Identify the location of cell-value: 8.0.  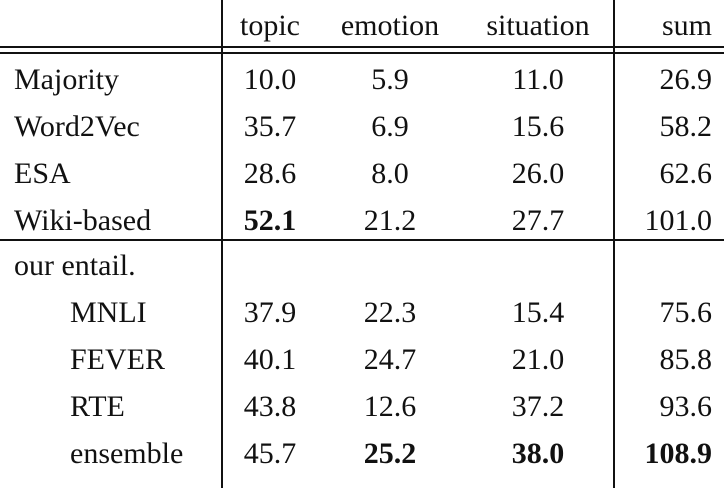
(390, 173).